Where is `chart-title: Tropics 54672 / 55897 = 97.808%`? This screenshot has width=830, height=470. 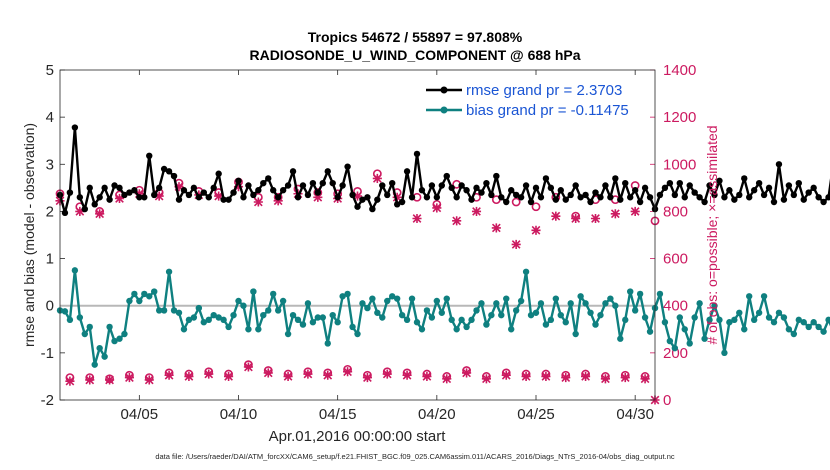
chart-title: Tropics 54672 / 55897 = 97.808% is located at coordinates (415, 37).